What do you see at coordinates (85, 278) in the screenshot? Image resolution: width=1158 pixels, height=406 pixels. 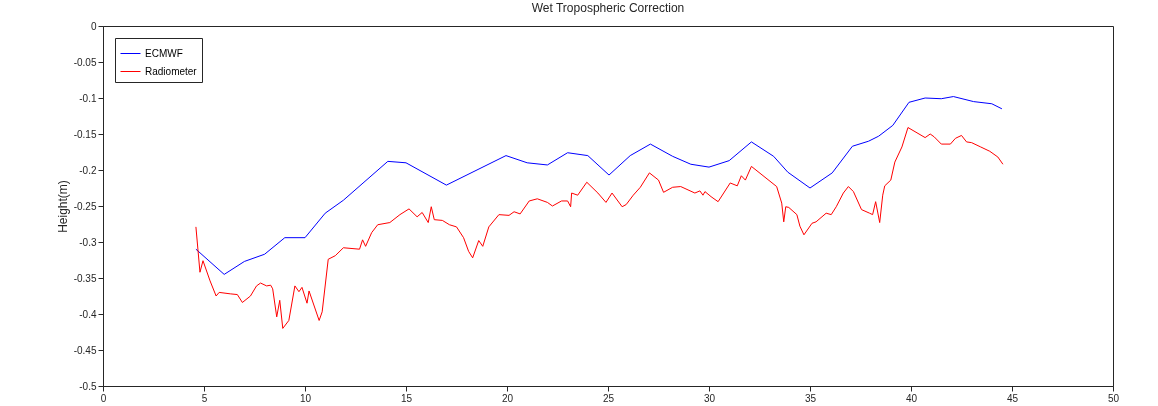 I see `y-tick-label: -0.35` at bounding box center [85, 278].